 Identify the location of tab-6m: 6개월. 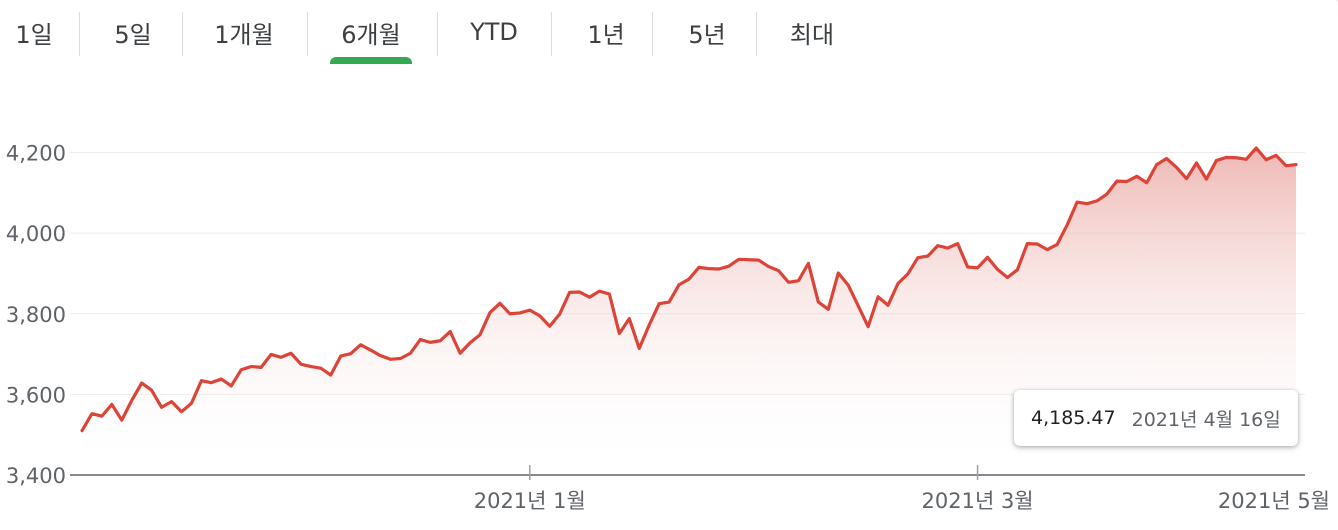
(371, 32).